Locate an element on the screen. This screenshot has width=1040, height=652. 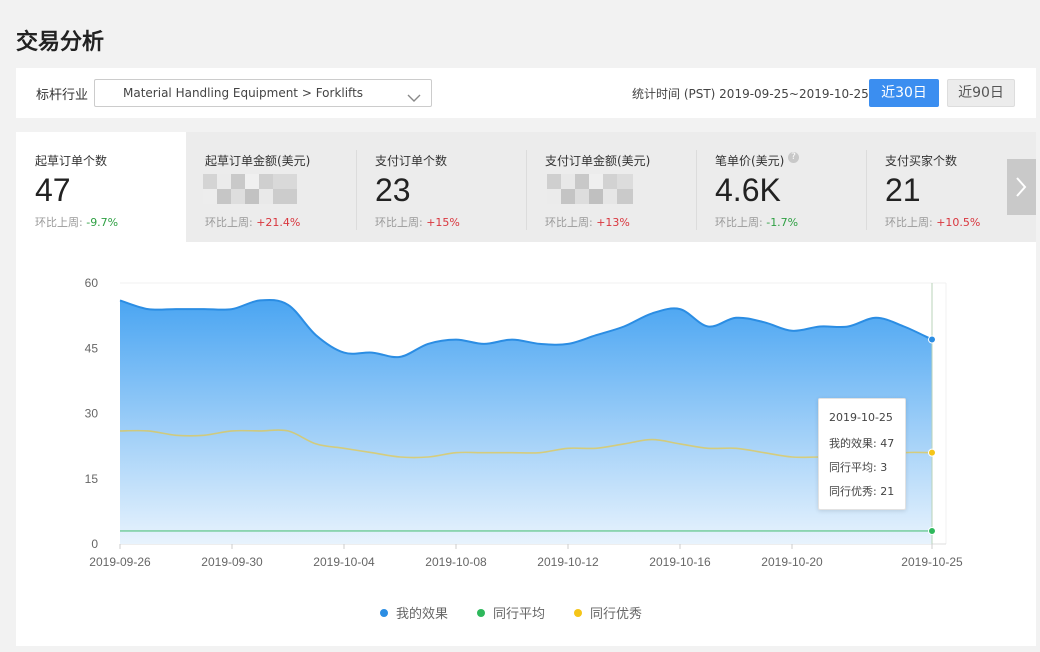
y-tick-label: 45 is located at coordinates (92, 348).